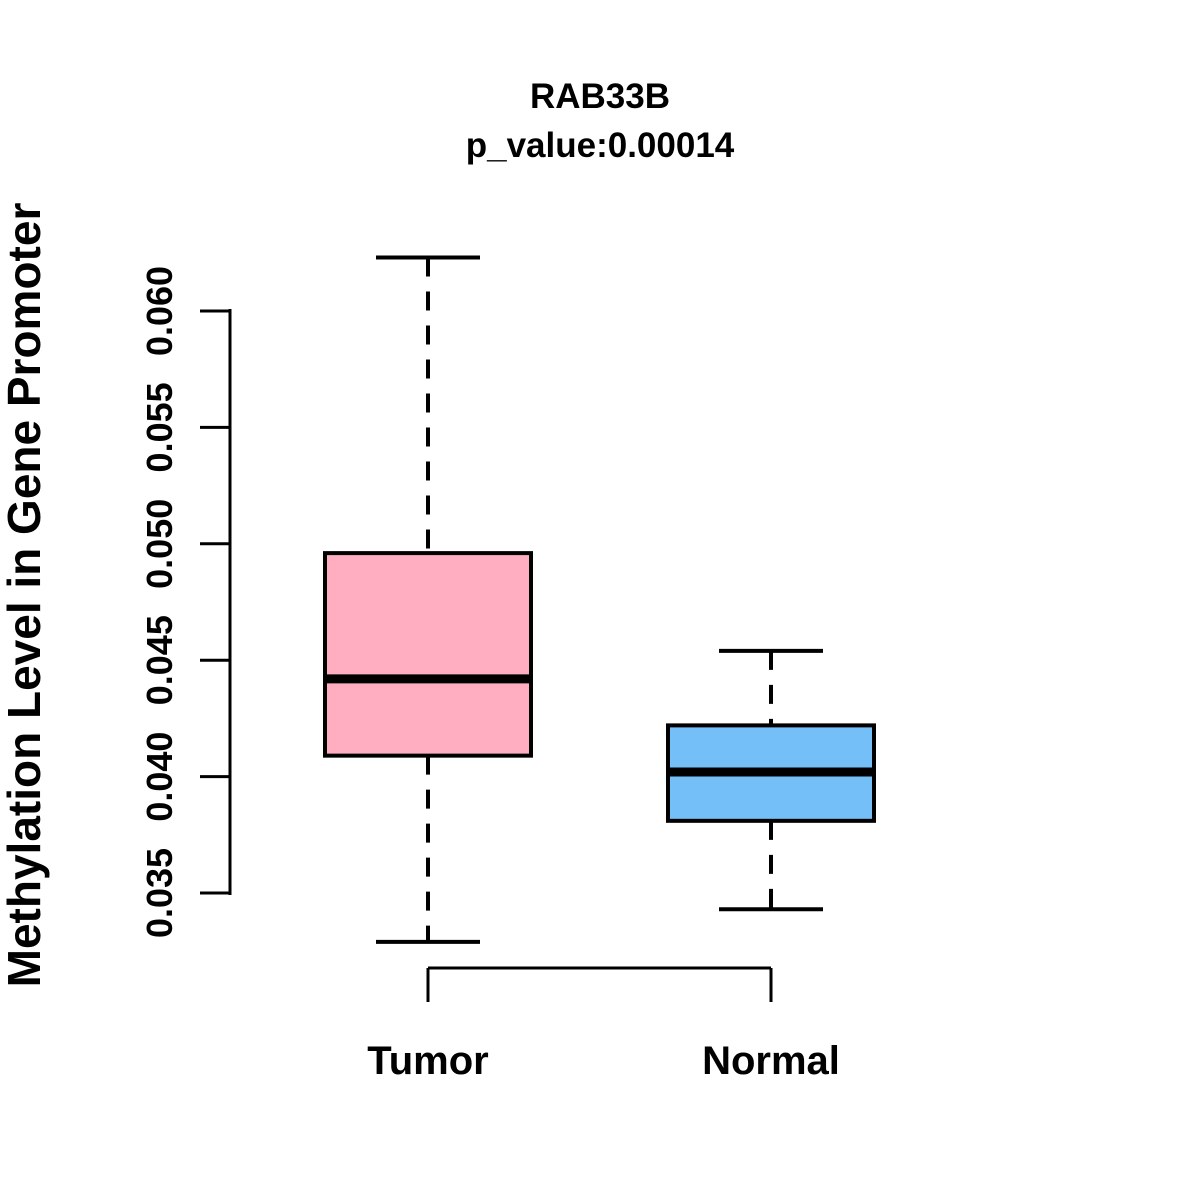 This screenshot has height=1200, width=1200. What do you see at coordinates (25, 595) in the screenshot?
I see `y-axis-title: Methylation Level in Gene Promoter` at bounding box center [25, 595].